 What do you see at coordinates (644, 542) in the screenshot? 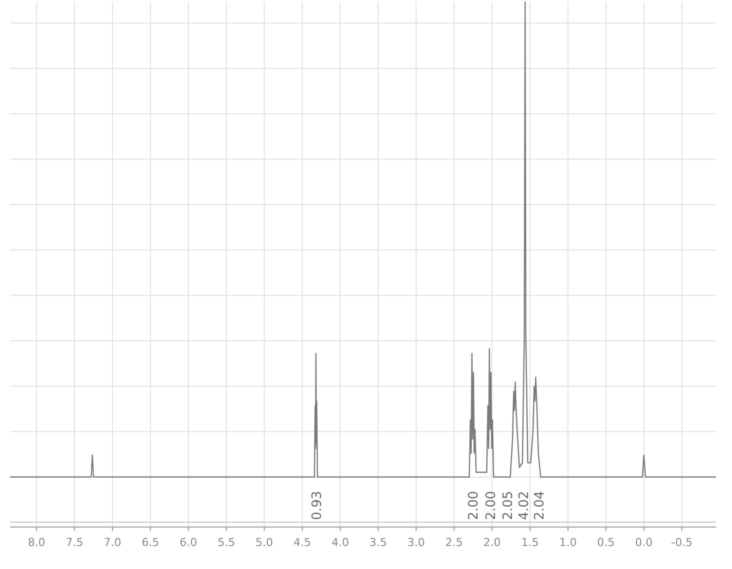
I see `x-tick-label: 0.0` at bounding box center [644, 542].